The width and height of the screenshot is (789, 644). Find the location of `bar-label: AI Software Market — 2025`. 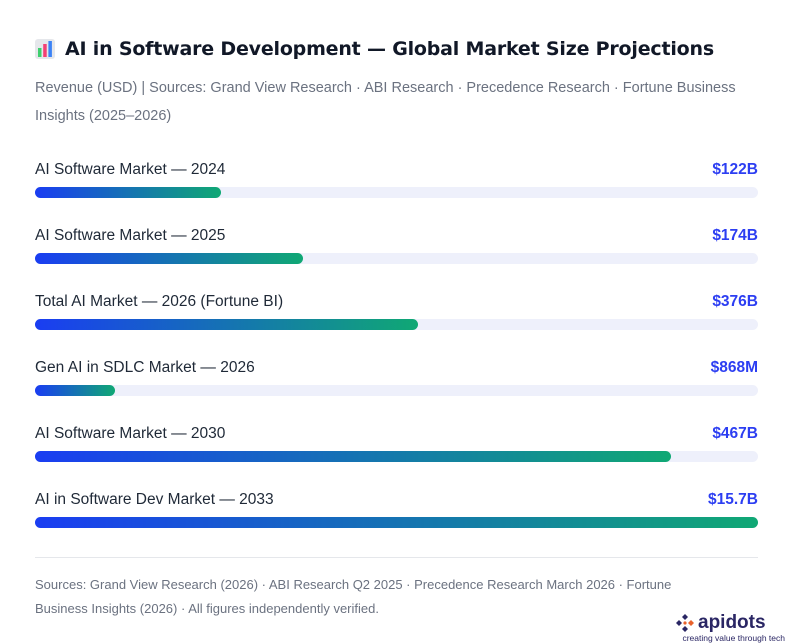

bar-label: AI Software Market — 2025 is located at coordinates (130, 235).